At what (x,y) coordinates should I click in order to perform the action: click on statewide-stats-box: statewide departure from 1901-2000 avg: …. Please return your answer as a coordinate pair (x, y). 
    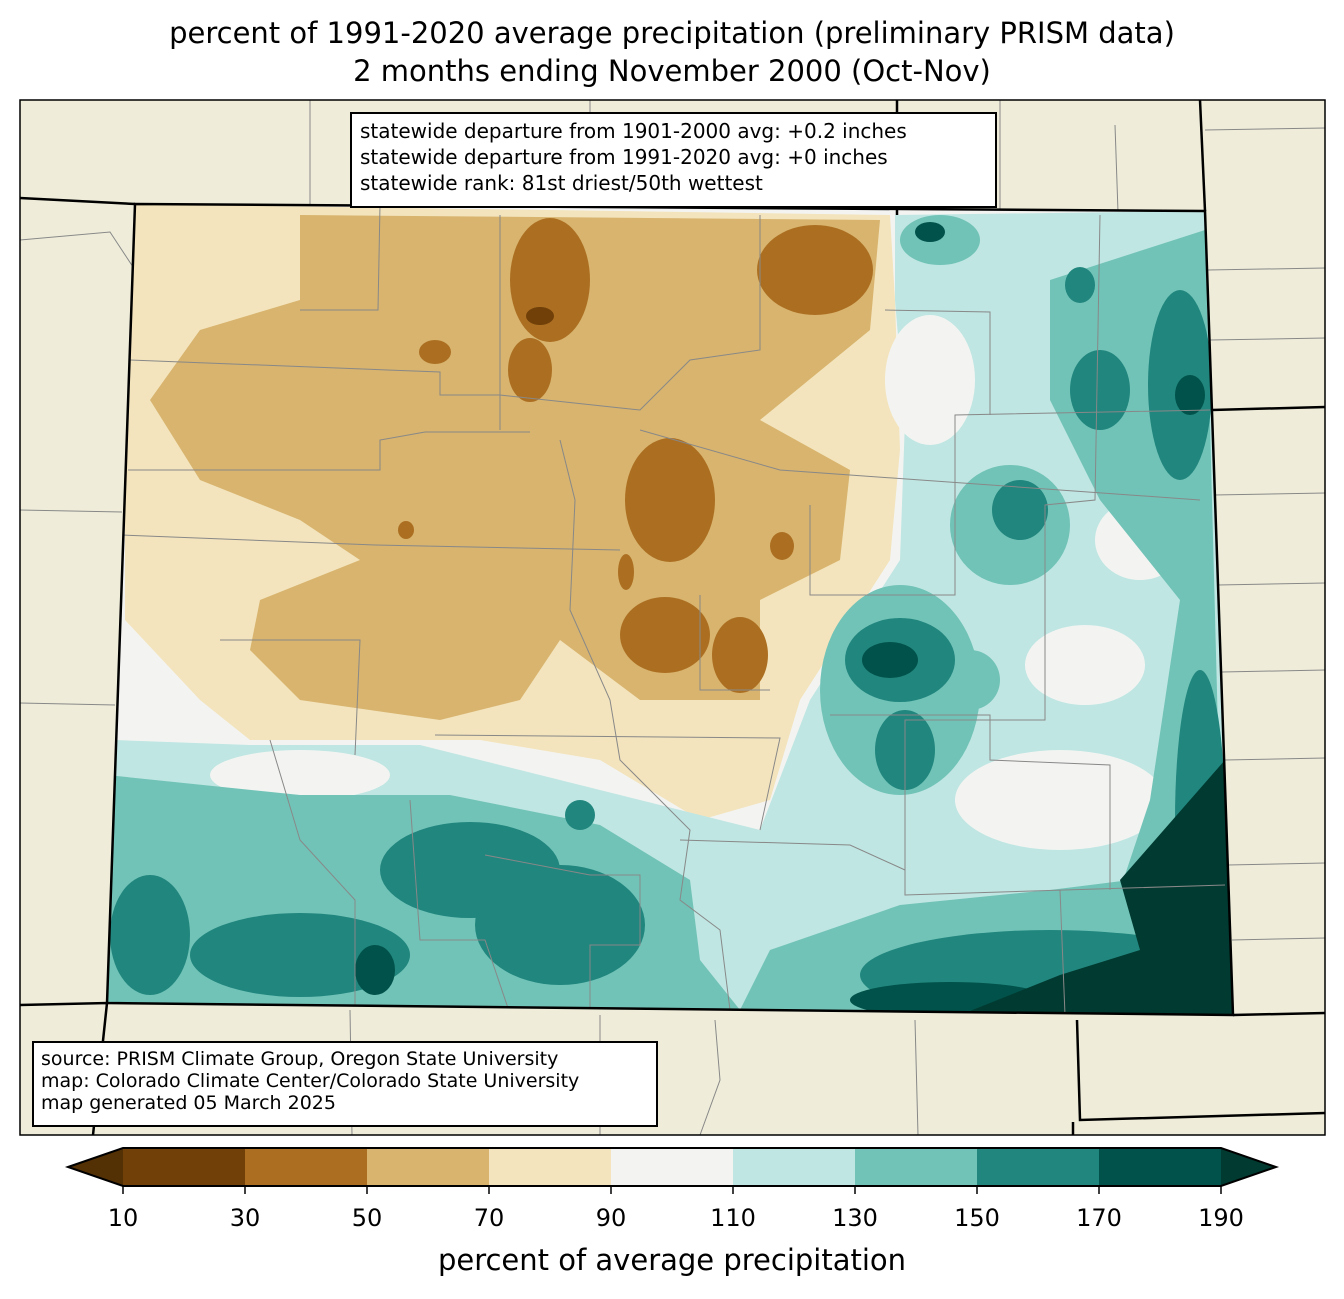
    Looking at the image, I should click on (673, 160).